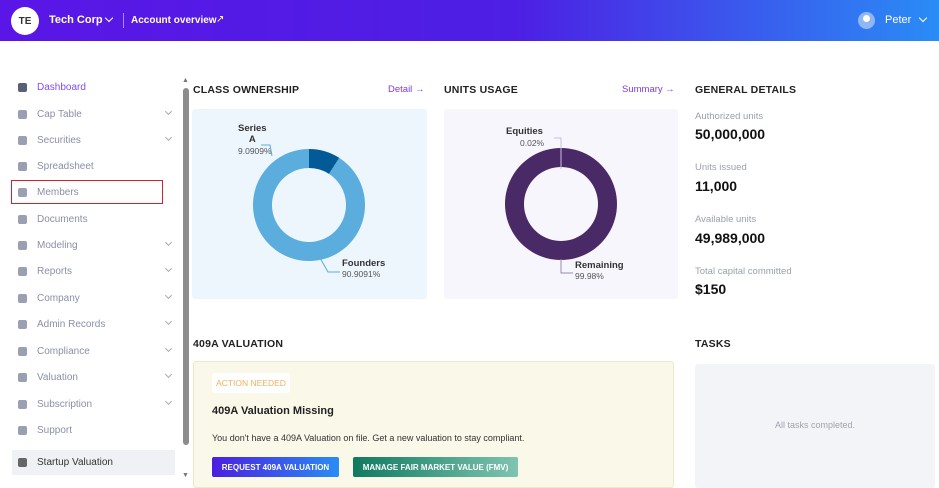  I want to click on valuation-title: 409A VALUATION, so click(238, 344).